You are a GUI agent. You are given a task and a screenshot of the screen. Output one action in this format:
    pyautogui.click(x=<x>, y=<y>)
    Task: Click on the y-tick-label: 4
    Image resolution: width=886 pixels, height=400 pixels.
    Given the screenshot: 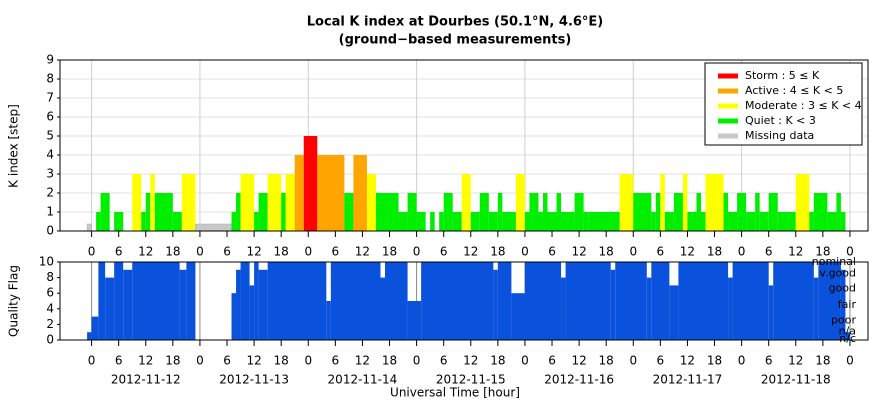 What is the action you would take?
    pyautogui.click(x=50, y=308)
    